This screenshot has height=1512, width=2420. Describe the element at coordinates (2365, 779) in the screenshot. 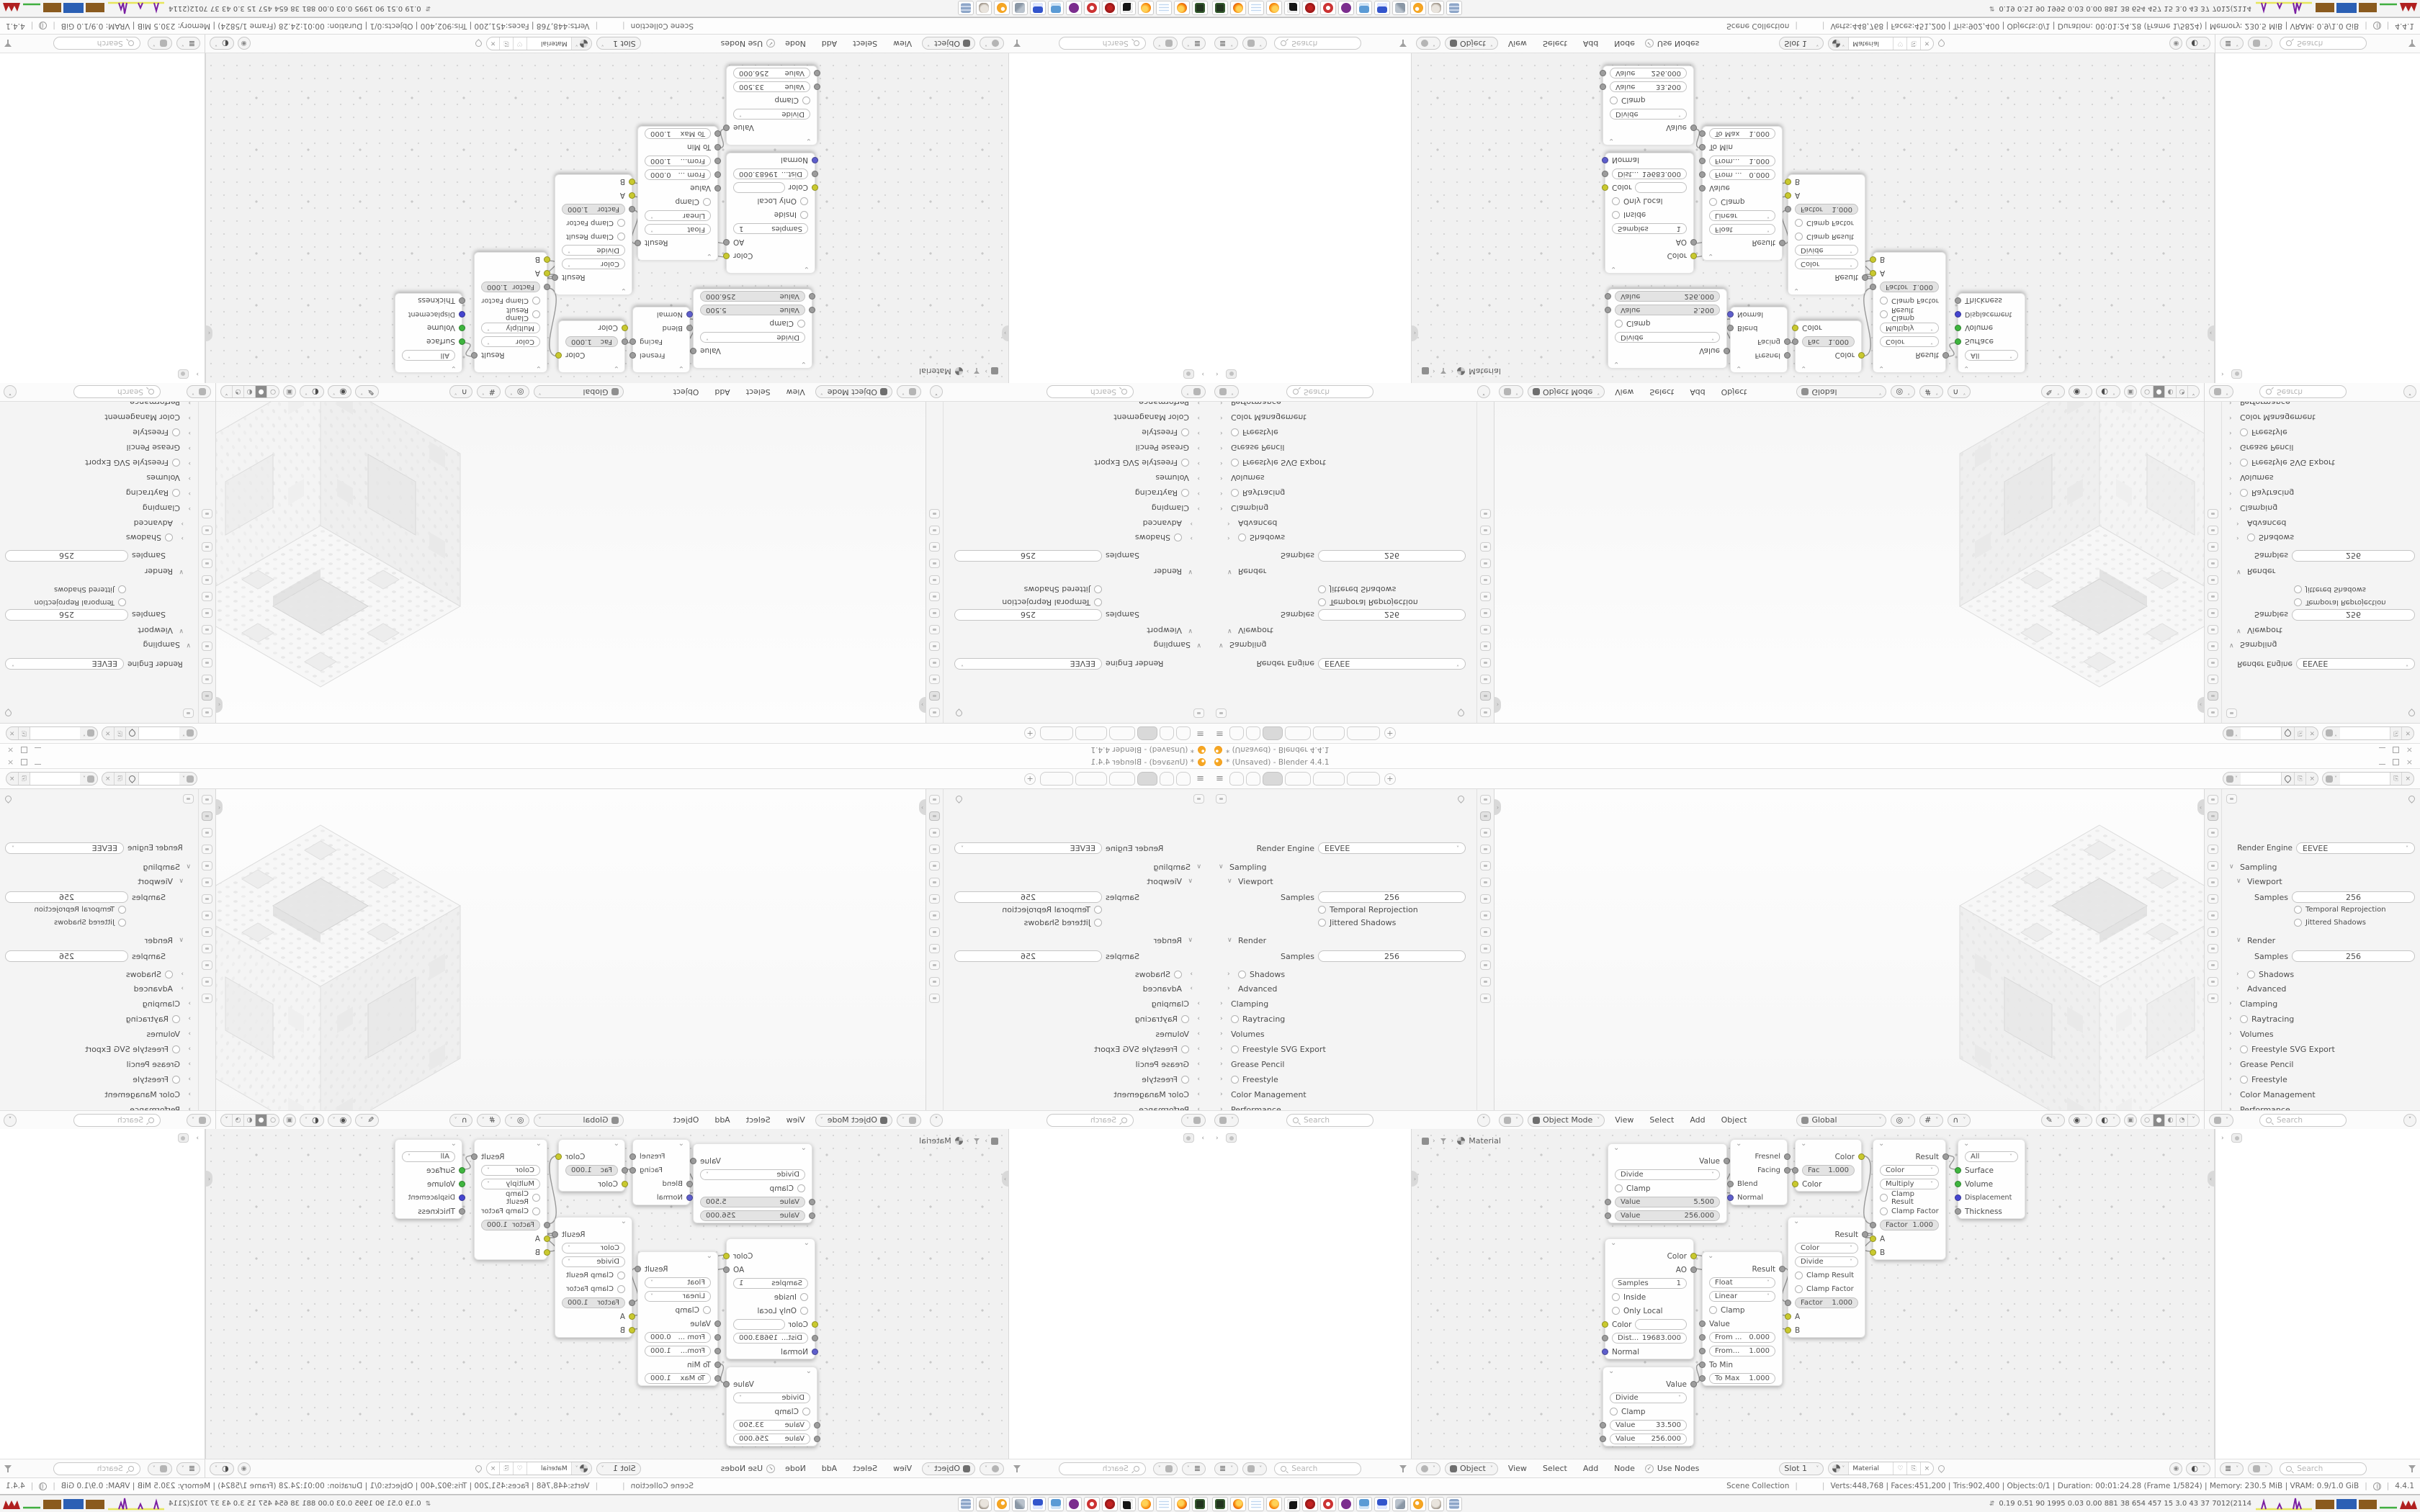

I see `viewlayer-name-field` at that location.